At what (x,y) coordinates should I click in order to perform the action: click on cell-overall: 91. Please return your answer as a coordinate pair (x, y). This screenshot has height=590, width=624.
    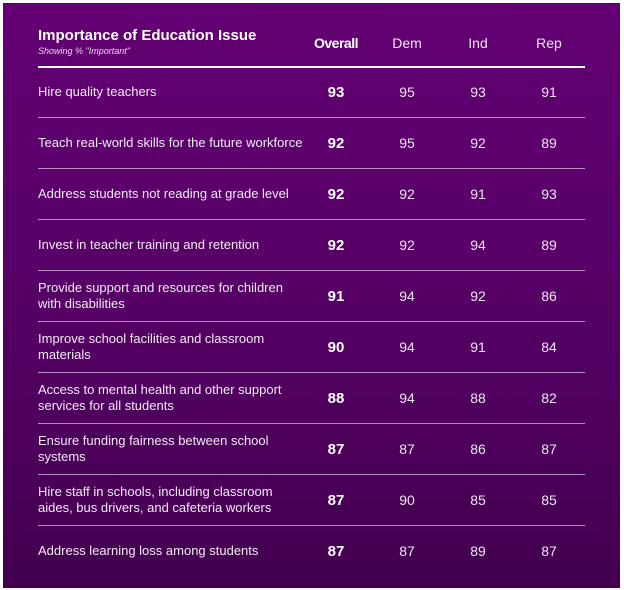
    Looking at the image, I should click on (336, 296).